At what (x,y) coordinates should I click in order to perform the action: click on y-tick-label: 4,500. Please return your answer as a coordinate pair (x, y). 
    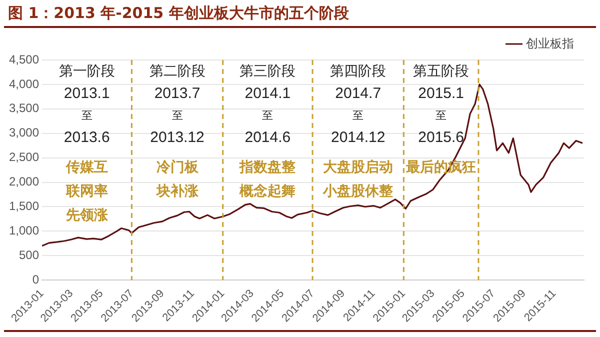
    Looking at the image, I should click on (24, 59).